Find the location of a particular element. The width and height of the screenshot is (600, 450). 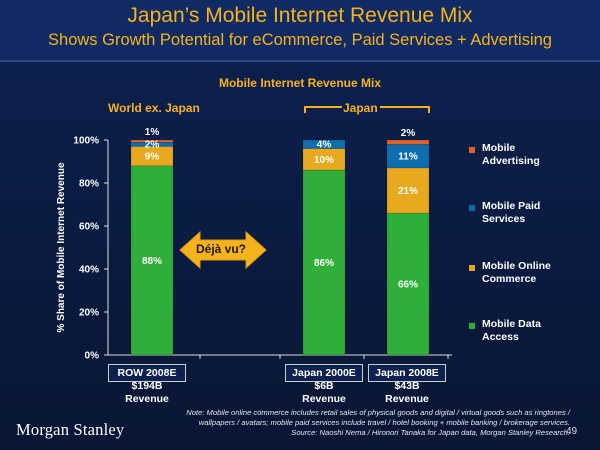

chart-title: Mobile Internet Revenue Mix is located at coordinates (300, 83).